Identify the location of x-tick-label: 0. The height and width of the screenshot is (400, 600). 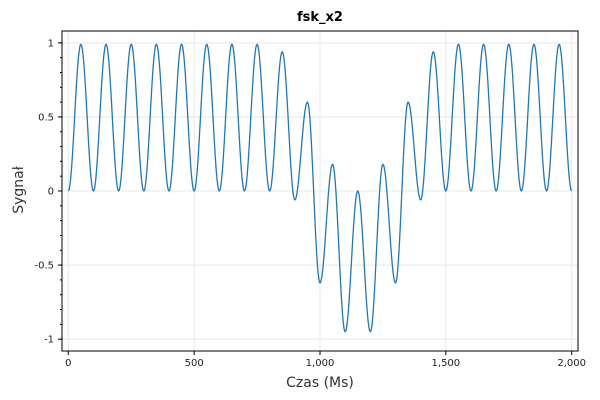
(68, 363).